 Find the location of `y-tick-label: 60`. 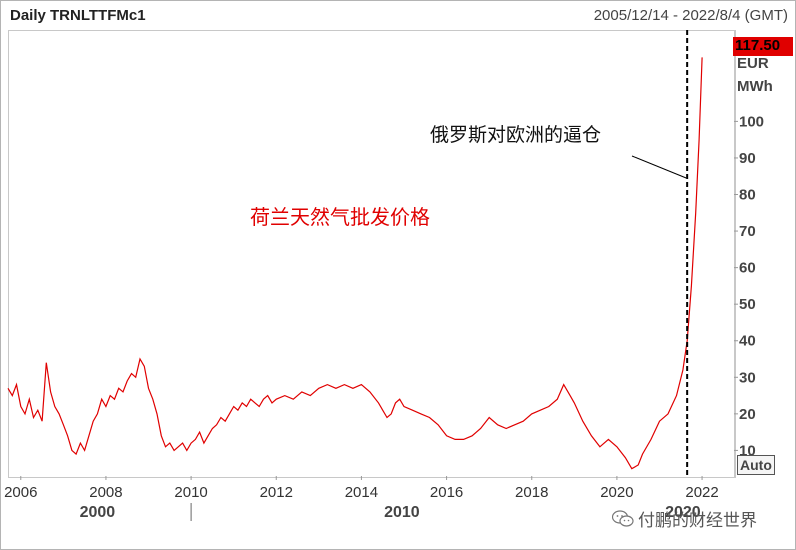

y-tick-label: 60 is located at coordinates (747, 268).